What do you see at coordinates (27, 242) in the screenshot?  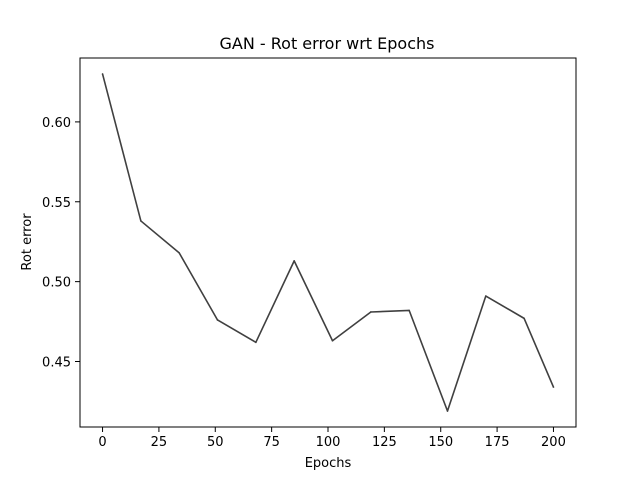 I see `y-axis-label: Rot error` at bounding box center [27, 242].